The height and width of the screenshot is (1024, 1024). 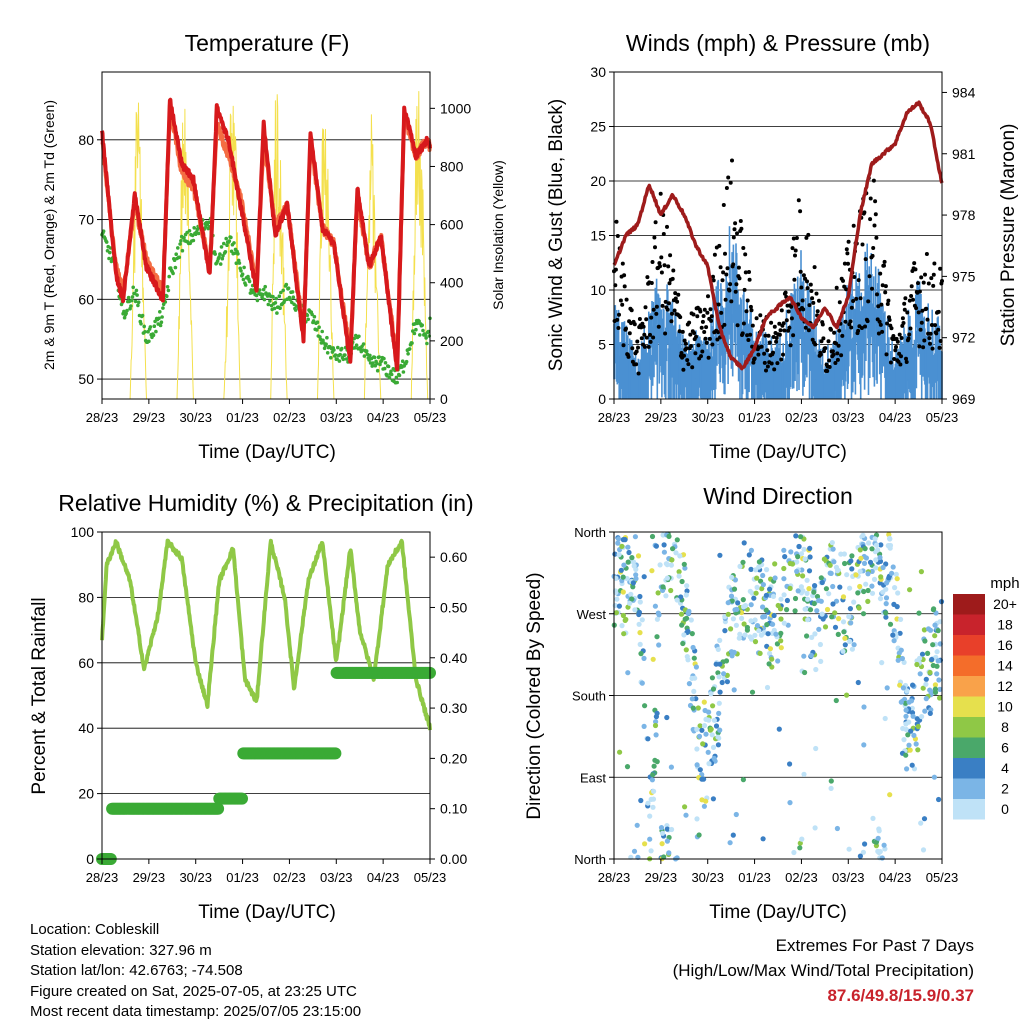 I want to click on temp-2m-series, so click(x=266, y=234).